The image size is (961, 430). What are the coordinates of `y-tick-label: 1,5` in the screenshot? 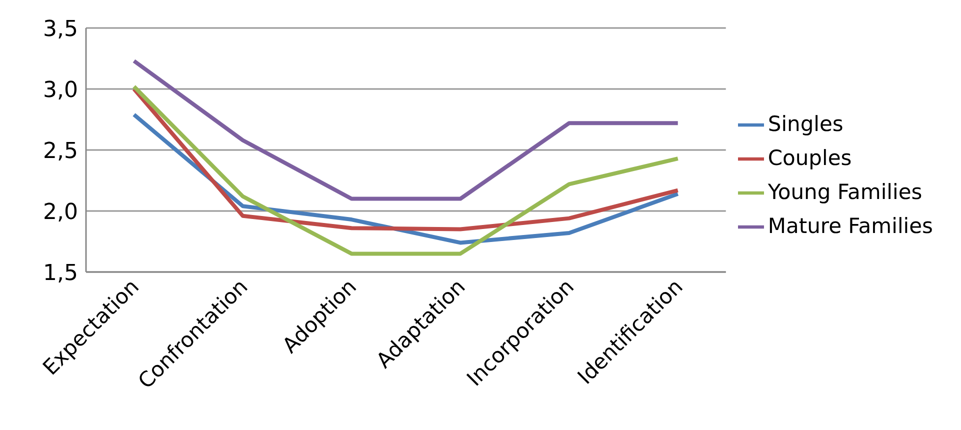 It's located at (60, 273).